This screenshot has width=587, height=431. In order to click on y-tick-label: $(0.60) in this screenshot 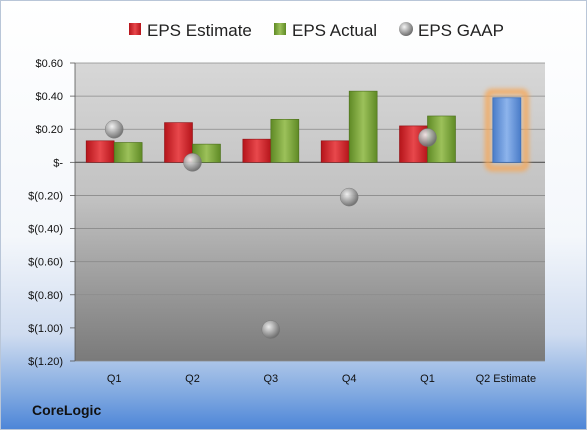, I will do `click(45, 263)`.